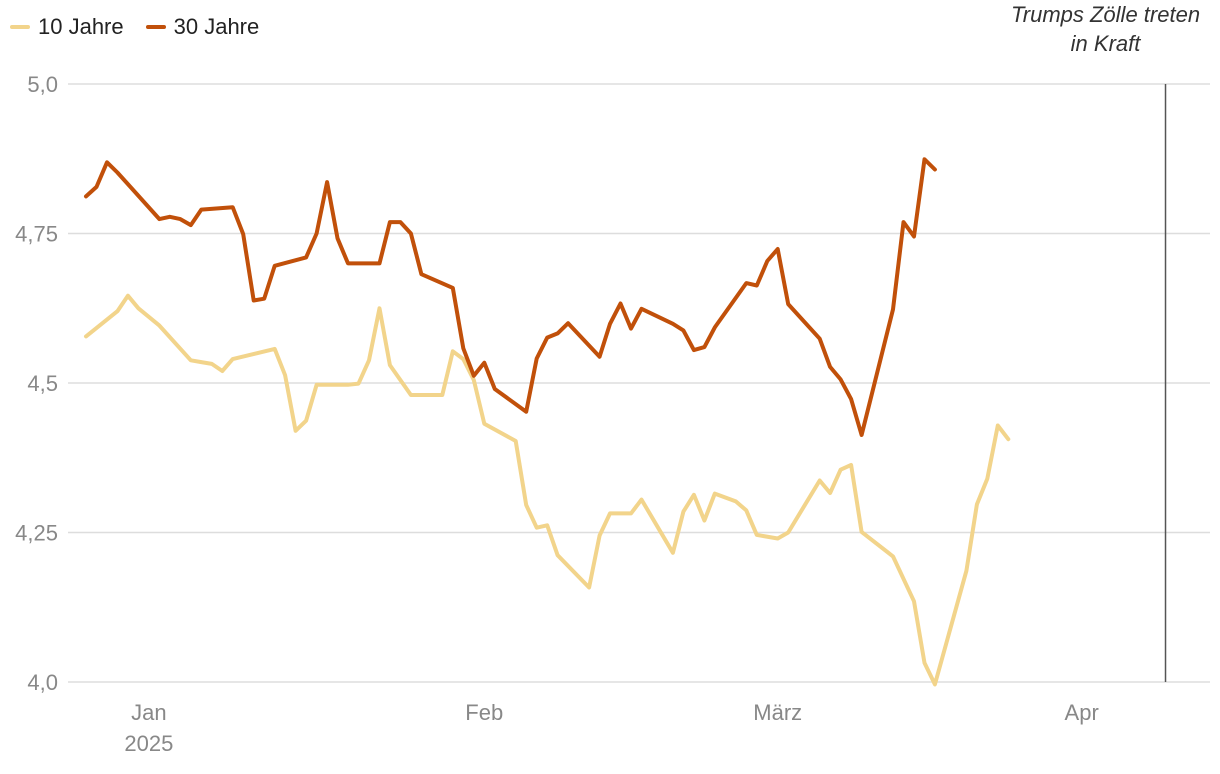  What do you see at coordinates (216, 26) in the screenshot?
I see `legend-label-30-jahre: 30 Jahre` at bounding box center [216, 26].